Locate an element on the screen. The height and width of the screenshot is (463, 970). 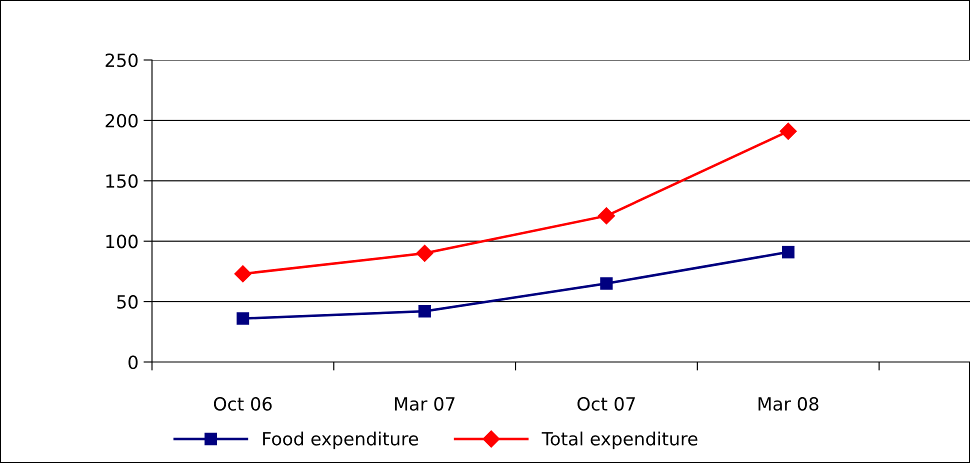
legend-label: Total expenditure is located at coordinates (620, 441).